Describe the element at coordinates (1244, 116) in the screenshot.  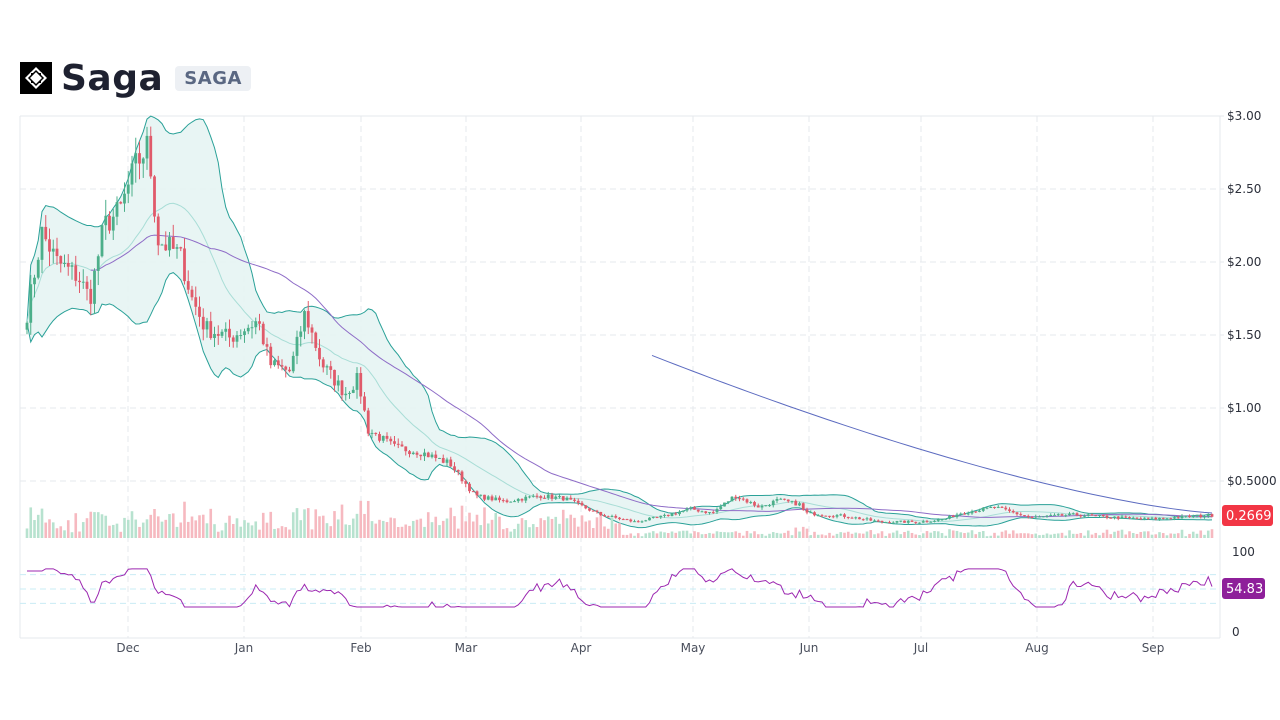
I see `svg-text: $3.00` at that location.